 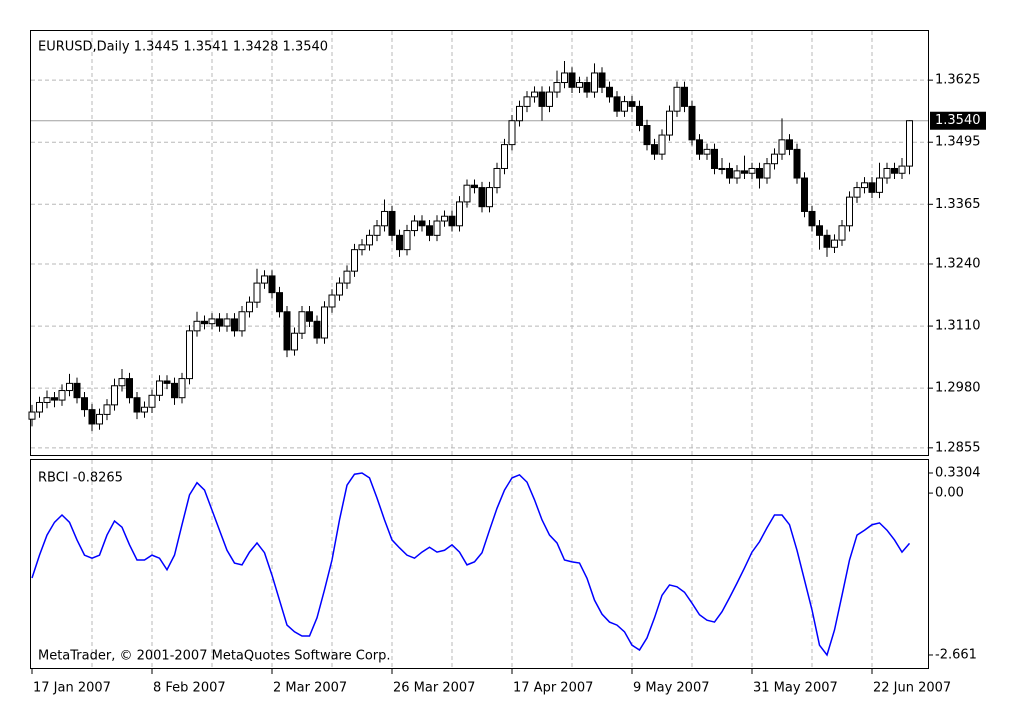 I want to click on x-tick-label: 17 Apr 2007, so click(x=553, y=688).